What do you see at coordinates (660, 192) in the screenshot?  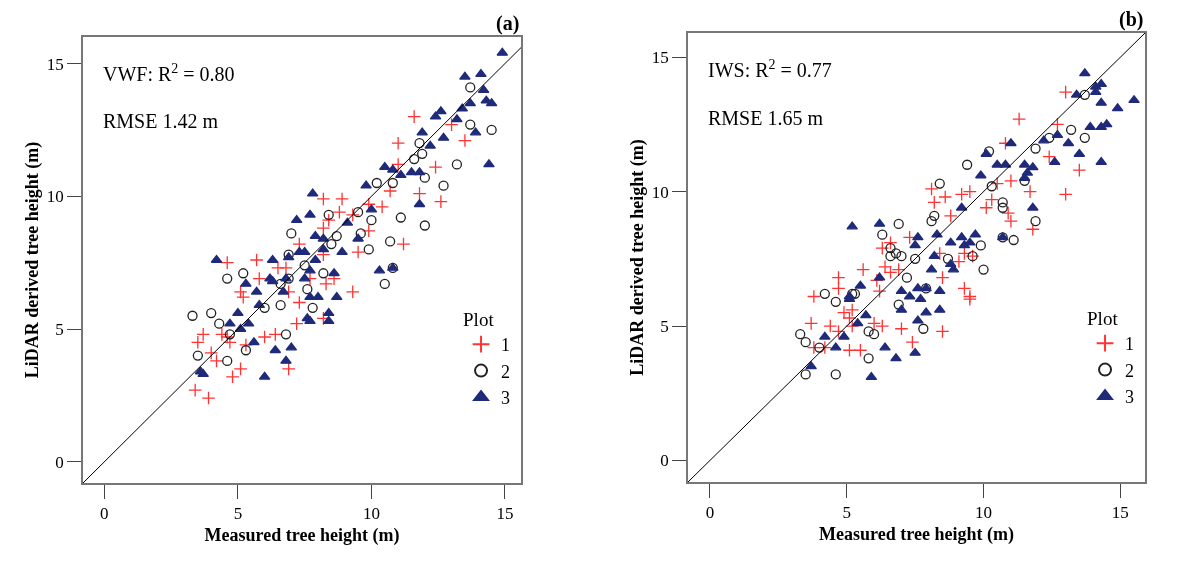 I see `y-tick-label: 10` at bounding box center [660, 192].